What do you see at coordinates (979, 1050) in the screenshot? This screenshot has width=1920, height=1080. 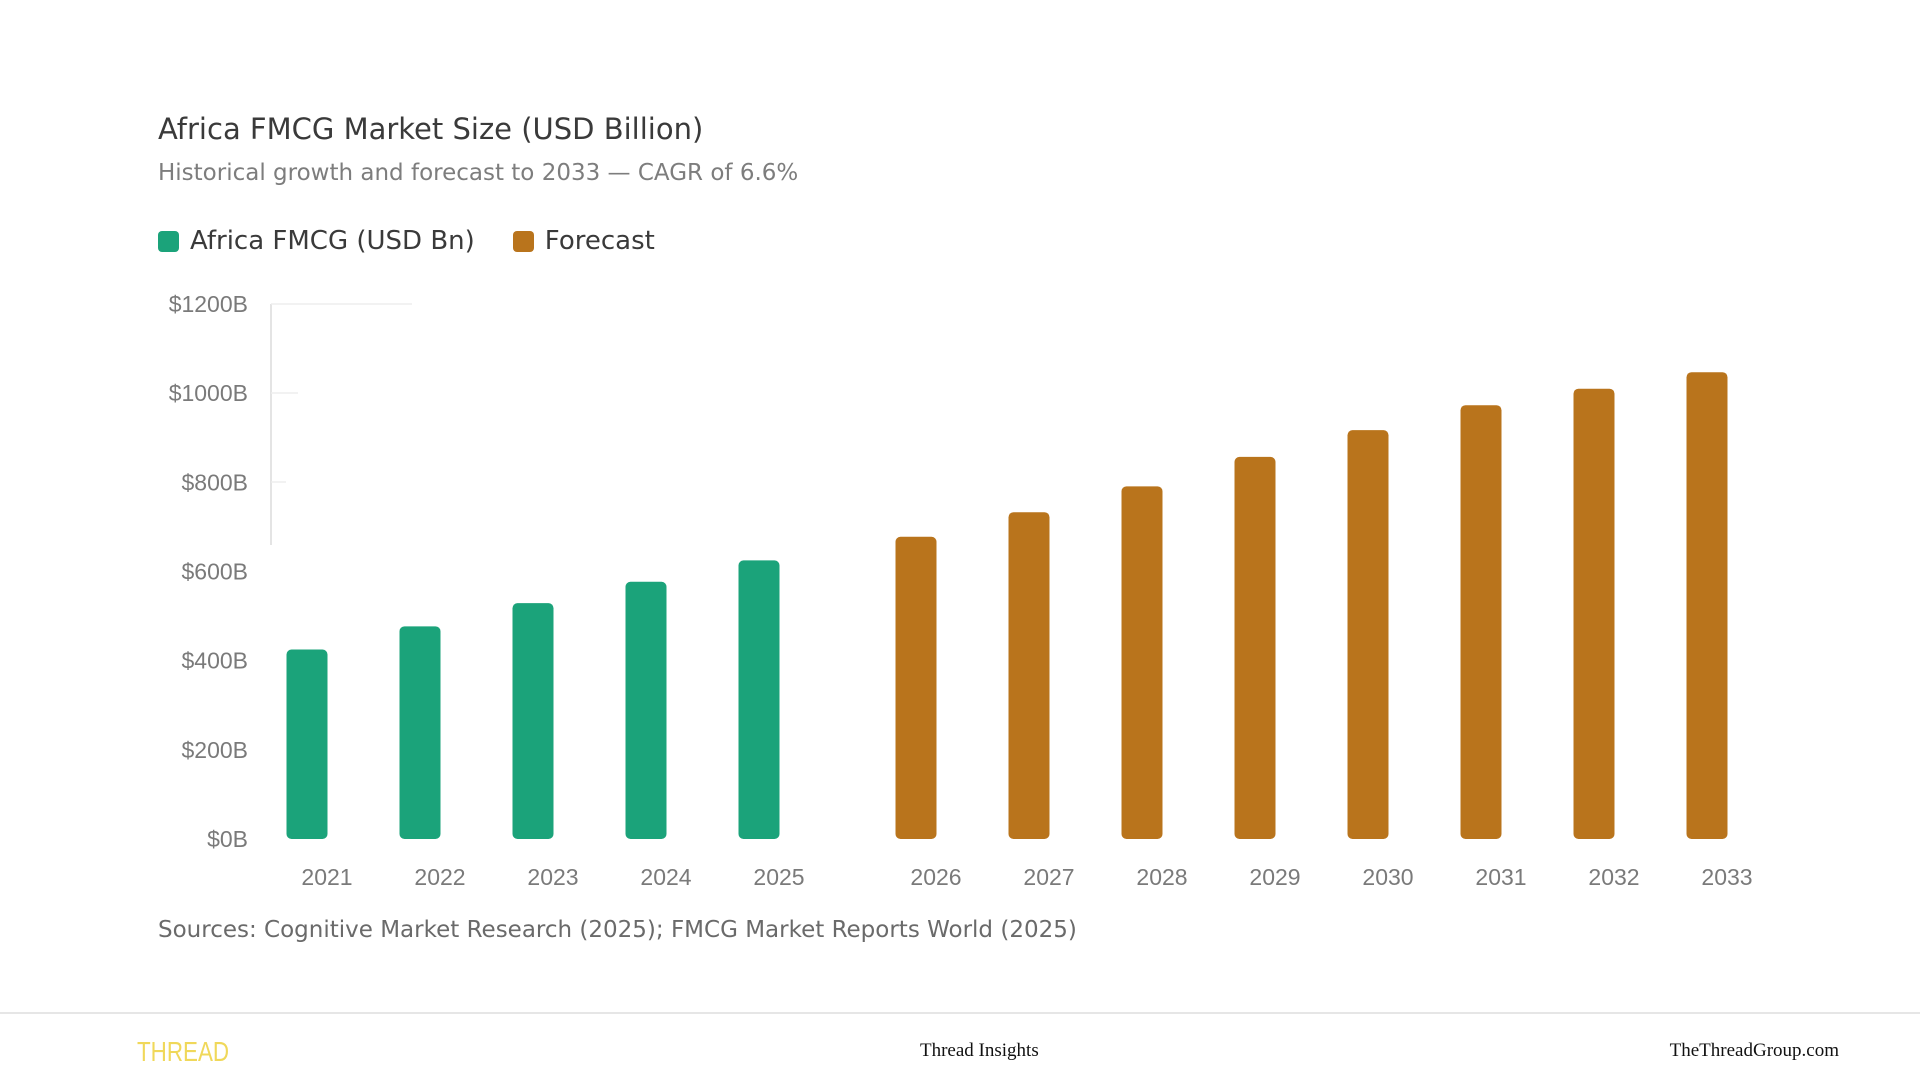 I see `footer-center-text: Thread Insights` at bounding box center [979, 1050].